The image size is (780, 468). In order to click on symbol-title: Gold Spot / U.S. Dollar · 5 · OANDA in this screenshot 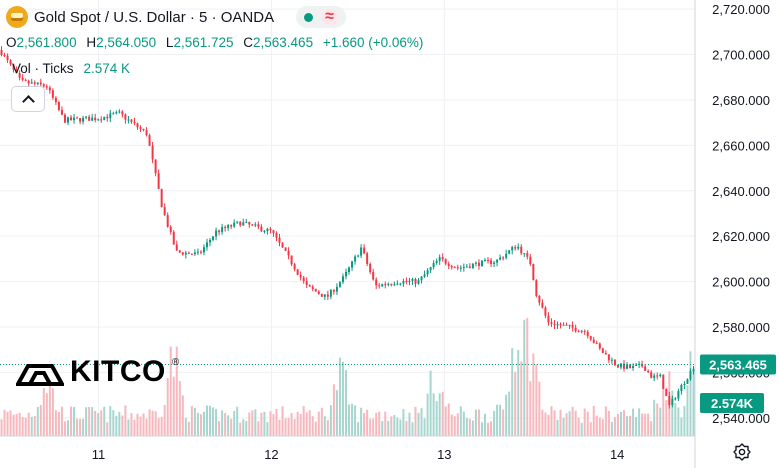, I will do `click(154, 17)`.